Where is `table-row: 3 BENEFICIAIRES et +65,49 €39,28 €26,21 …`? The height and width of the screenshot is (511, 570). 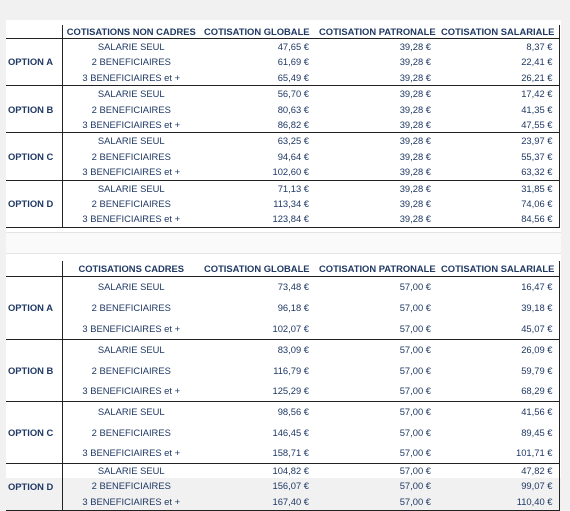
table-row: 3 BENEFICIAIRES et +65,49 €39,28 €26,21 … is located at coordinates (283, 78).